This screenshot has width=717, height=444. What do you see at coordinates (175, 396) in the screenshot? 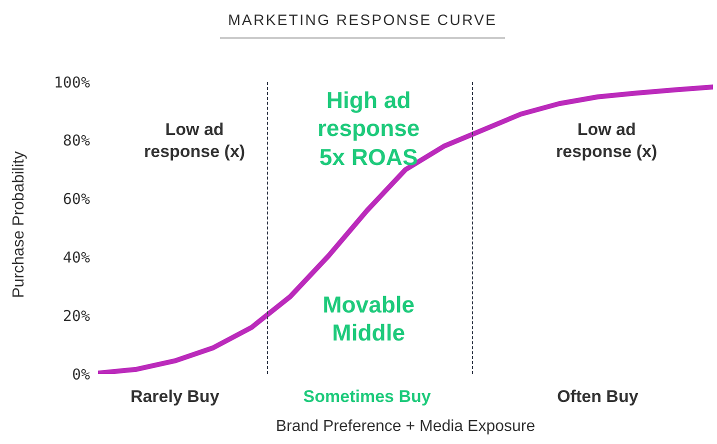
I see `x-tick-label: Rarely Buy` at bounding box center [175, 396].